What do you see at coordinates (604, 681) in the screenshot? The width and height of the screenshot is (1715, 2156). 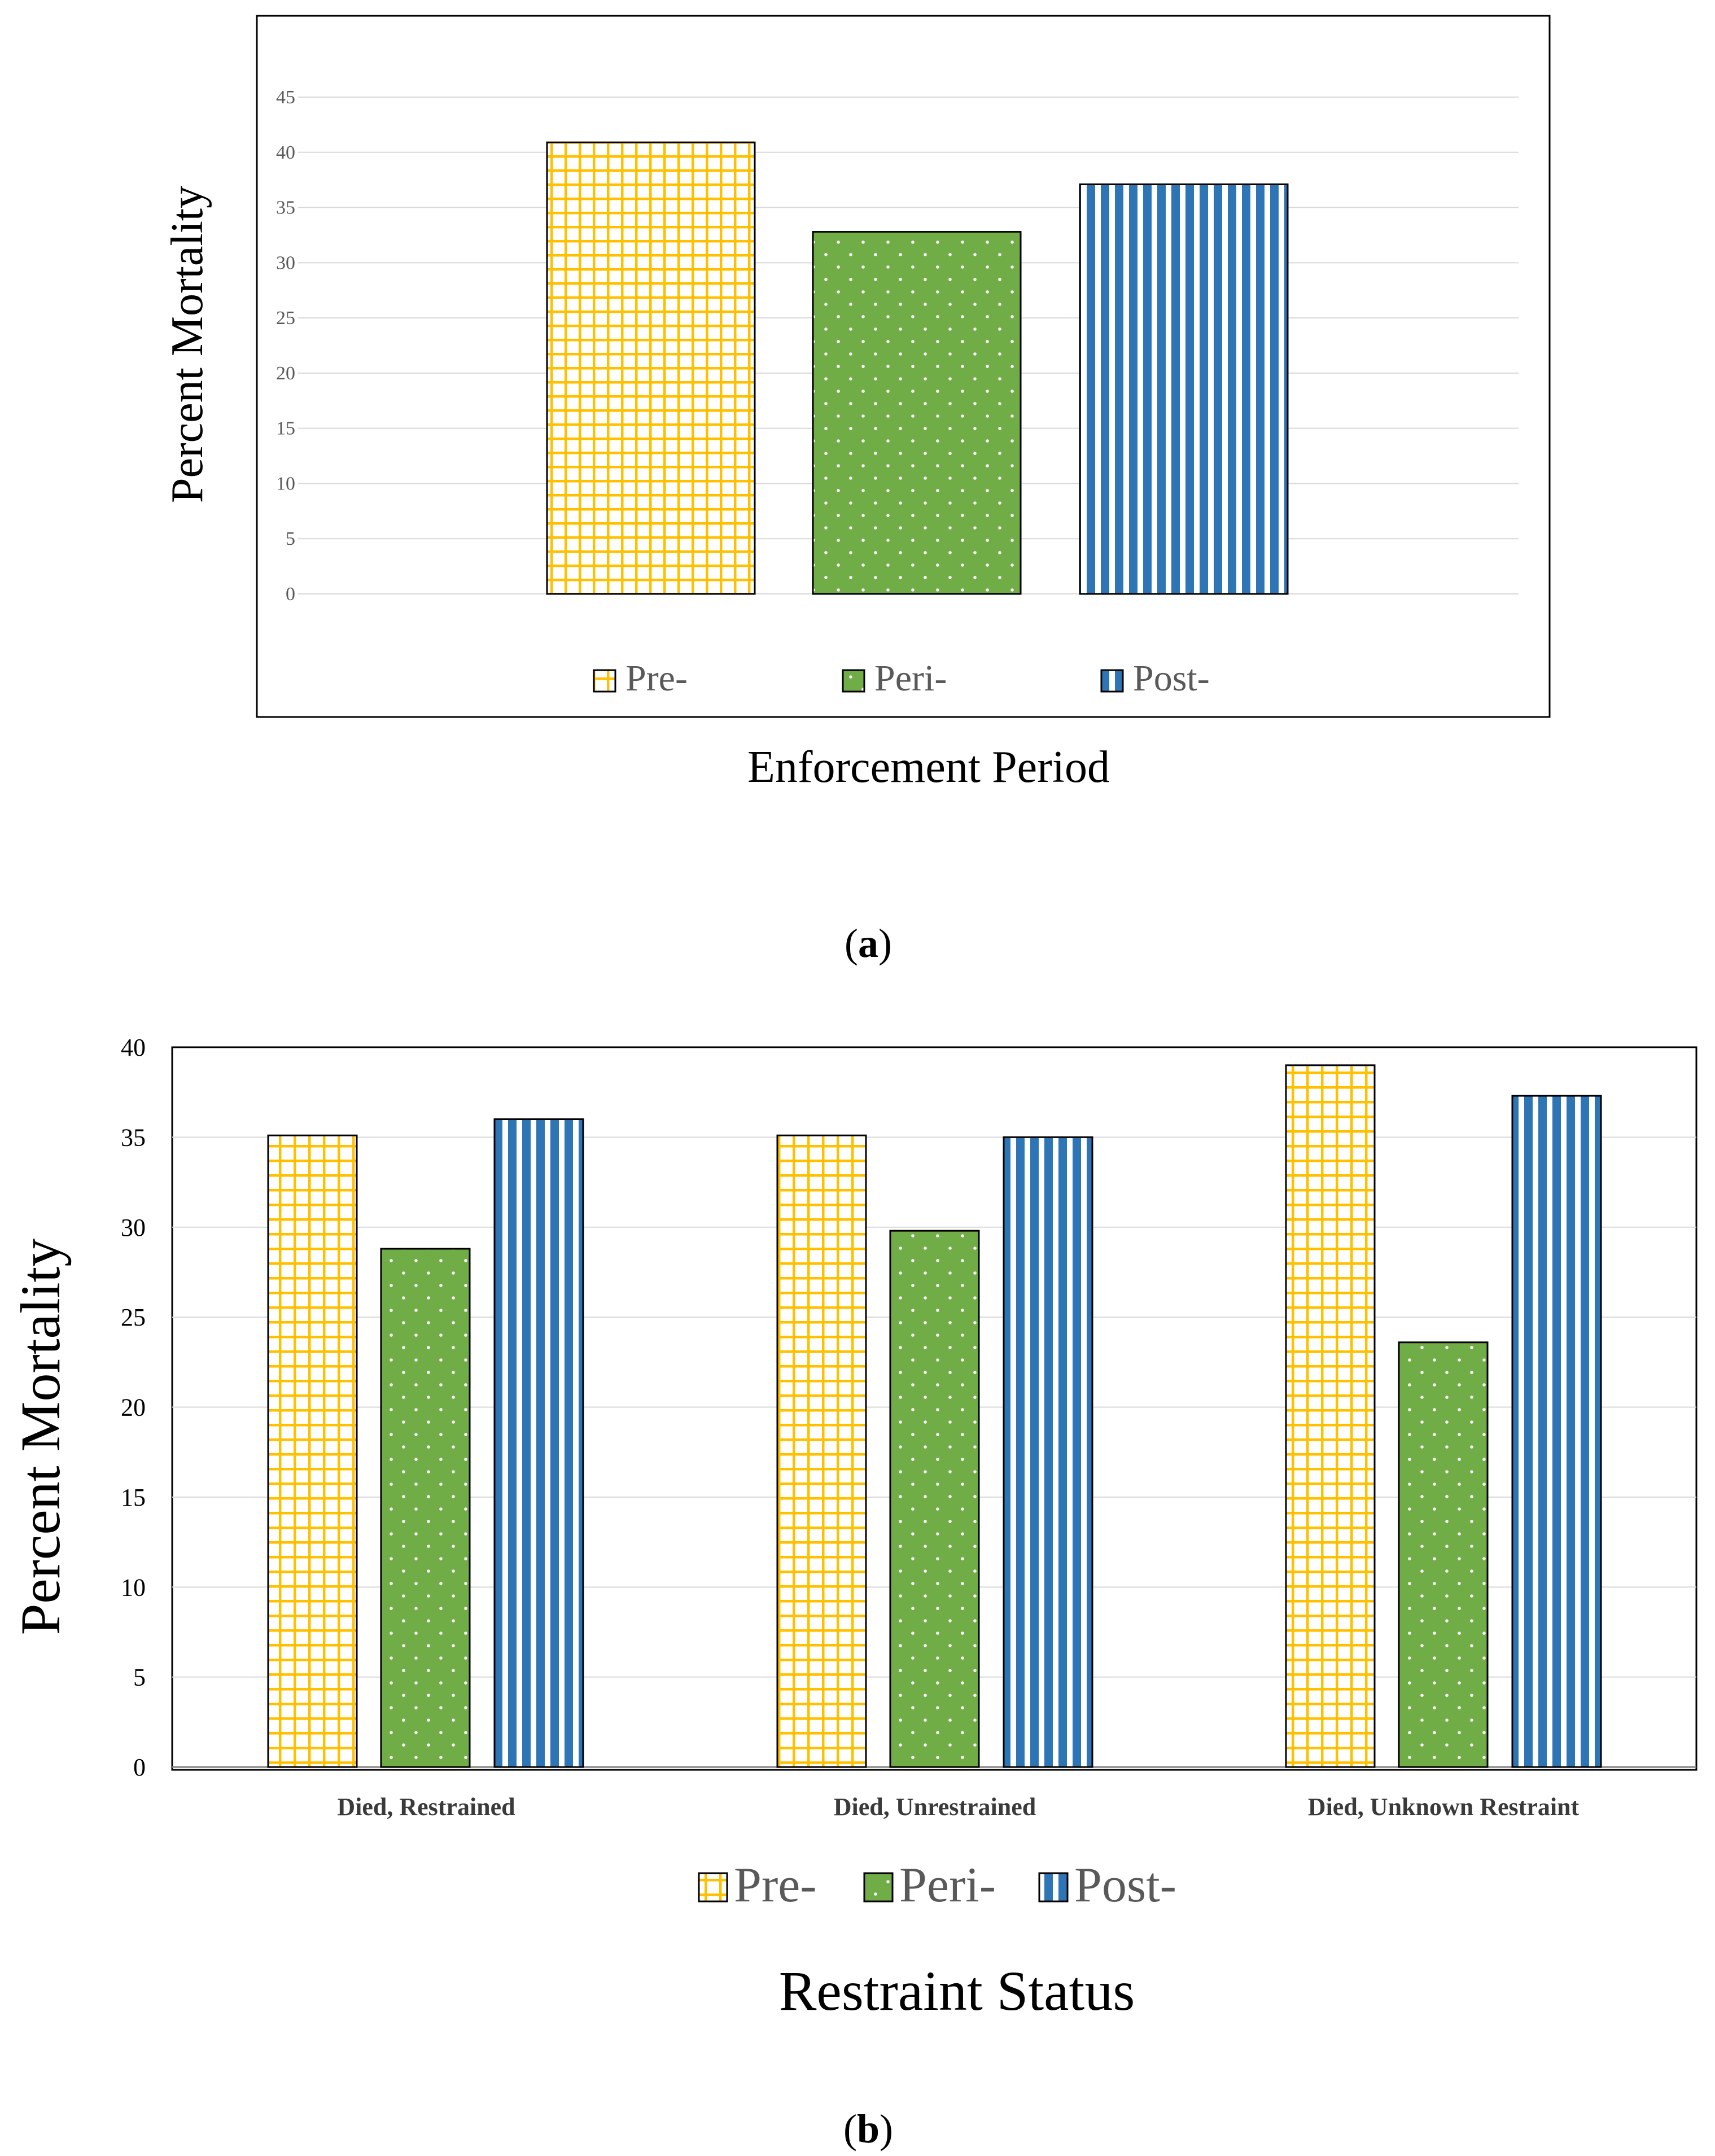 I see `panel-a-legend-swatch-pre` at bounding box center [604, 681].